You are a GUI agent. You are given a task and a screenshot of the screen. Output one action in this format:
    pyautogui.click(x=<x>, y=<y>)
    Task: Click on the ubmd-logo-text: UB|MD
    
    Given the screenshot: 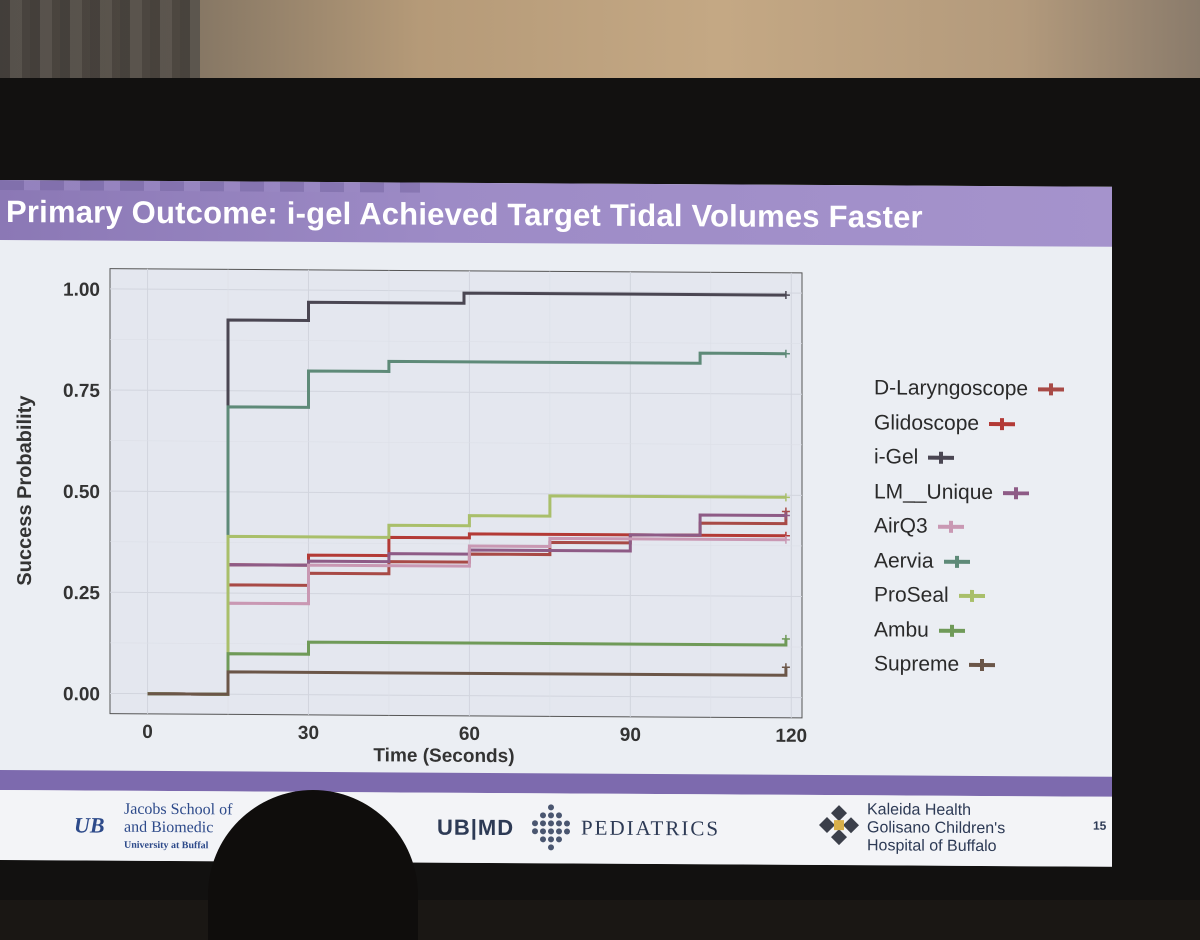 What is the action you would take?
    pyautogui.click(x=476, y=827)
    